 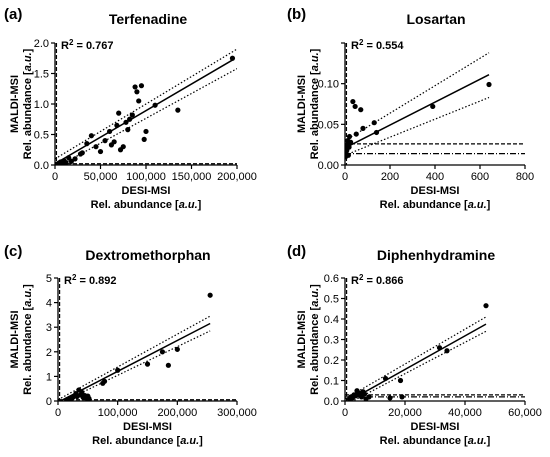 I want to click on y-tick-label: 0.00, so click(x=328, y=166).